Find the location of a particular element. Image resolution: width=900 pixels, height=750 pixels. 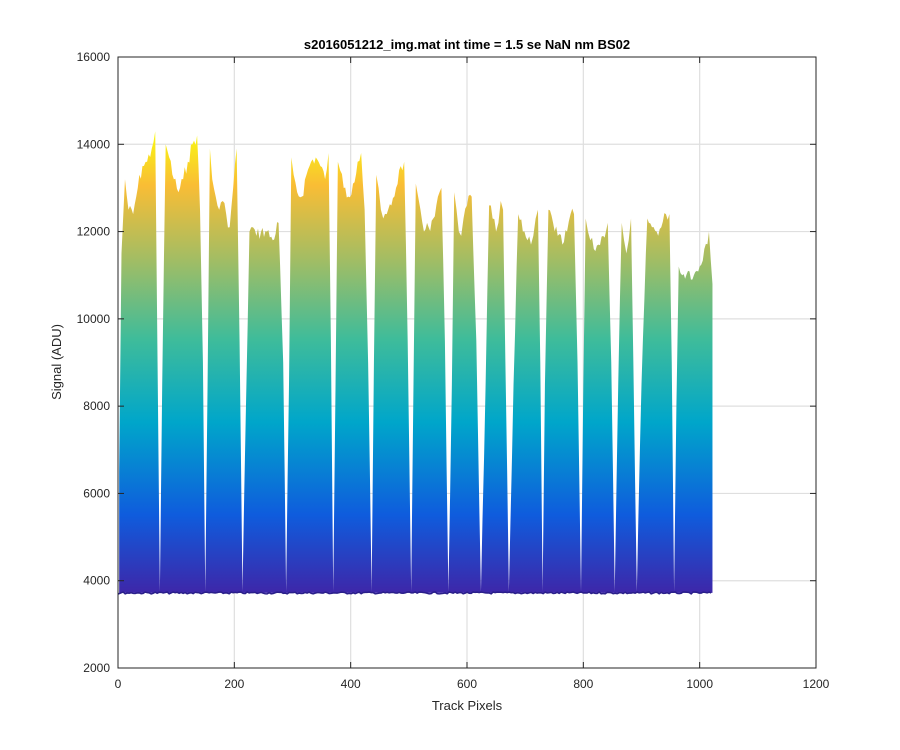

x-axis-label: Track Pixels is located at coordinates (467, 705).